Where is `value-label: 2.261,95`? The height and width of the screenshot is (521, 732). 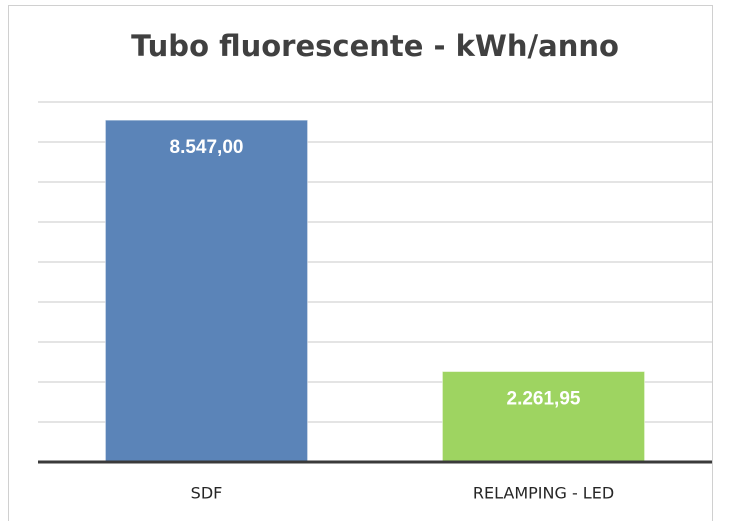 value-label: 2.261,95 is located at coordinates (544, 399).